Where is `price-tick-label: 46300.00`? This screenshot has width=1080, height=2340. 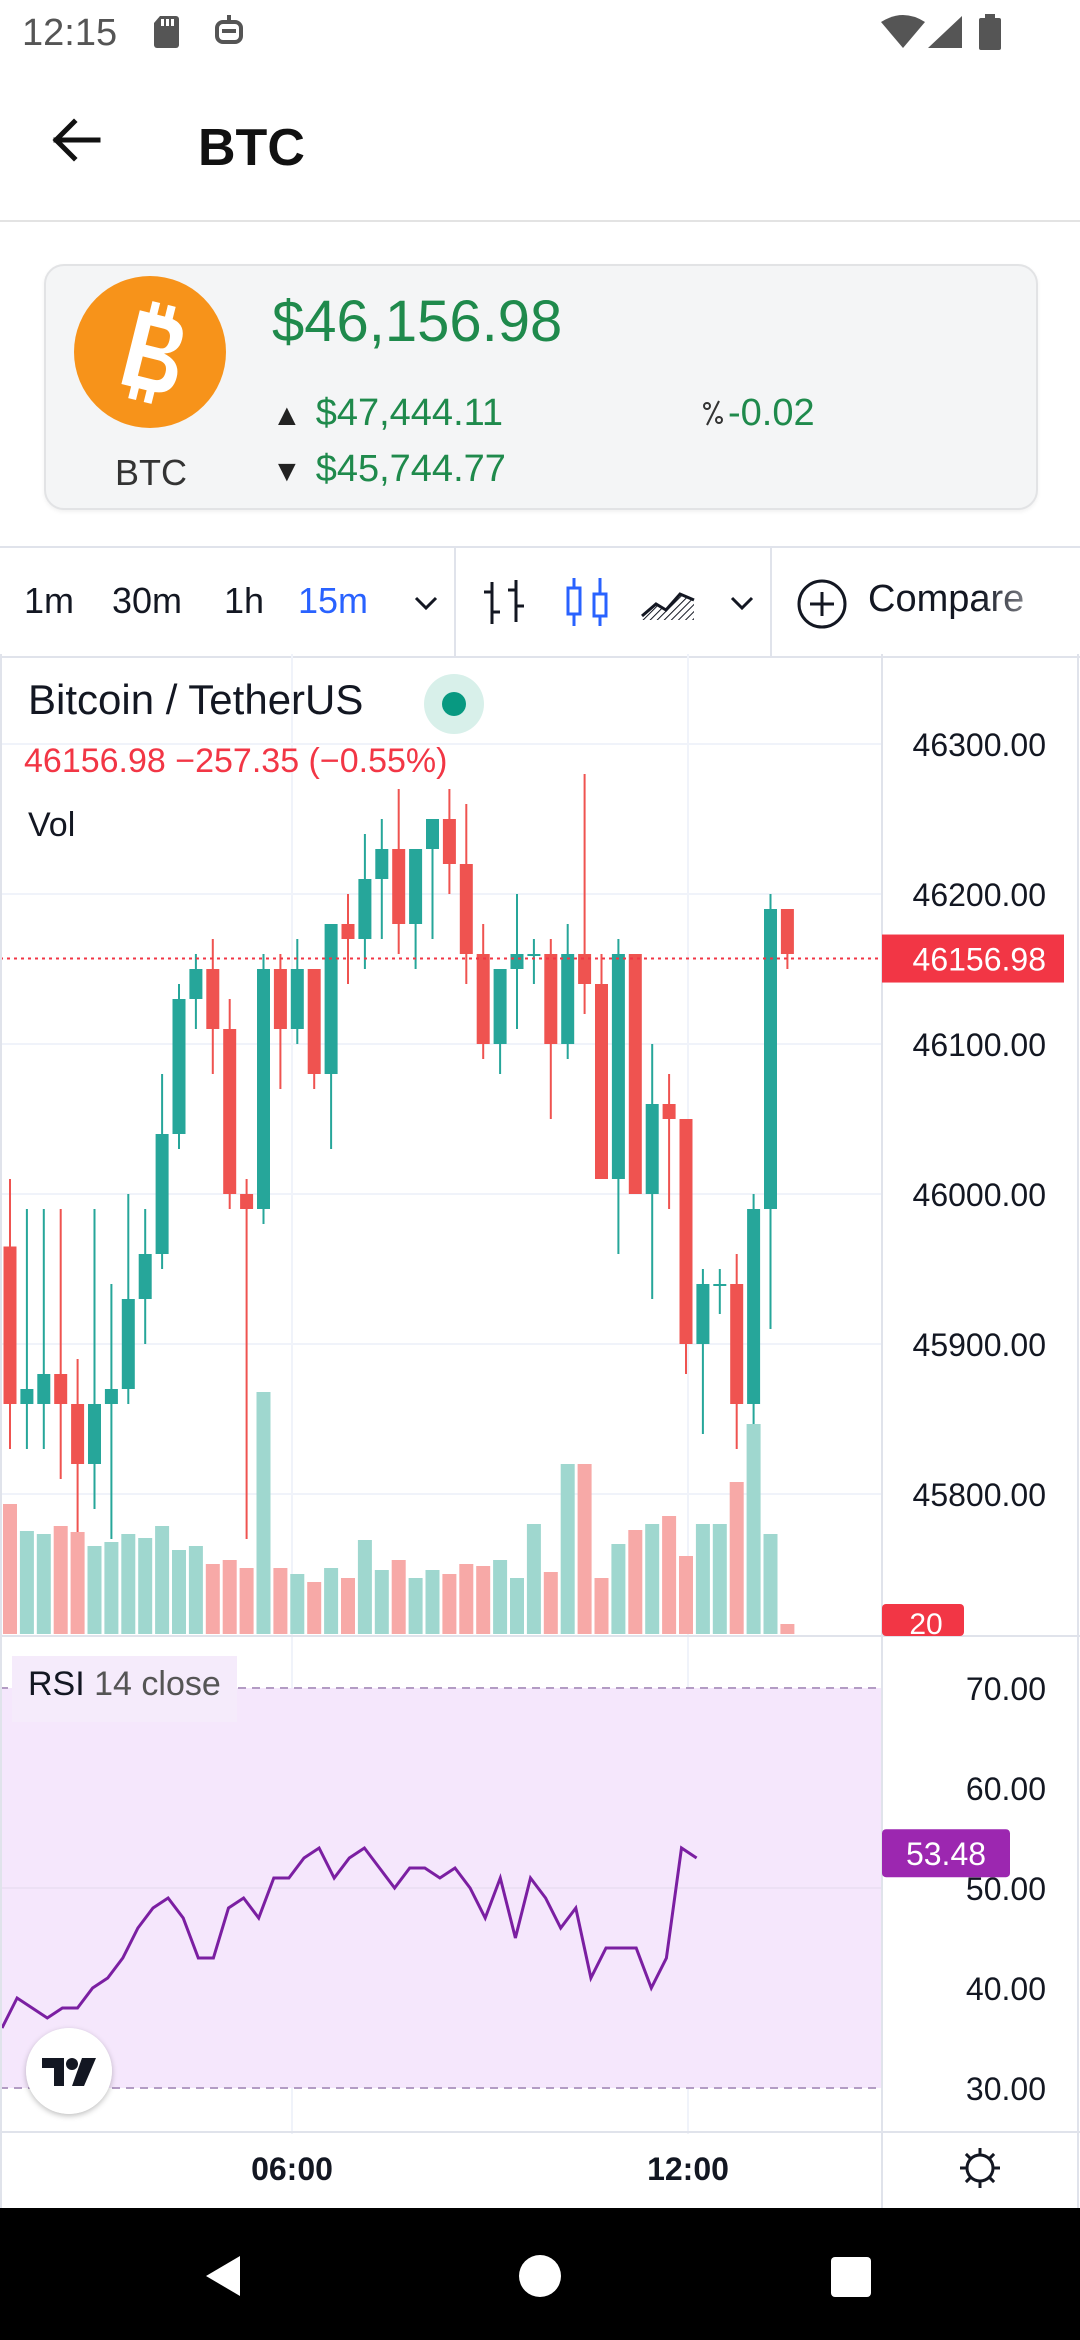 price-tick-label: 46300.00 is located at coordinates (979, 745).